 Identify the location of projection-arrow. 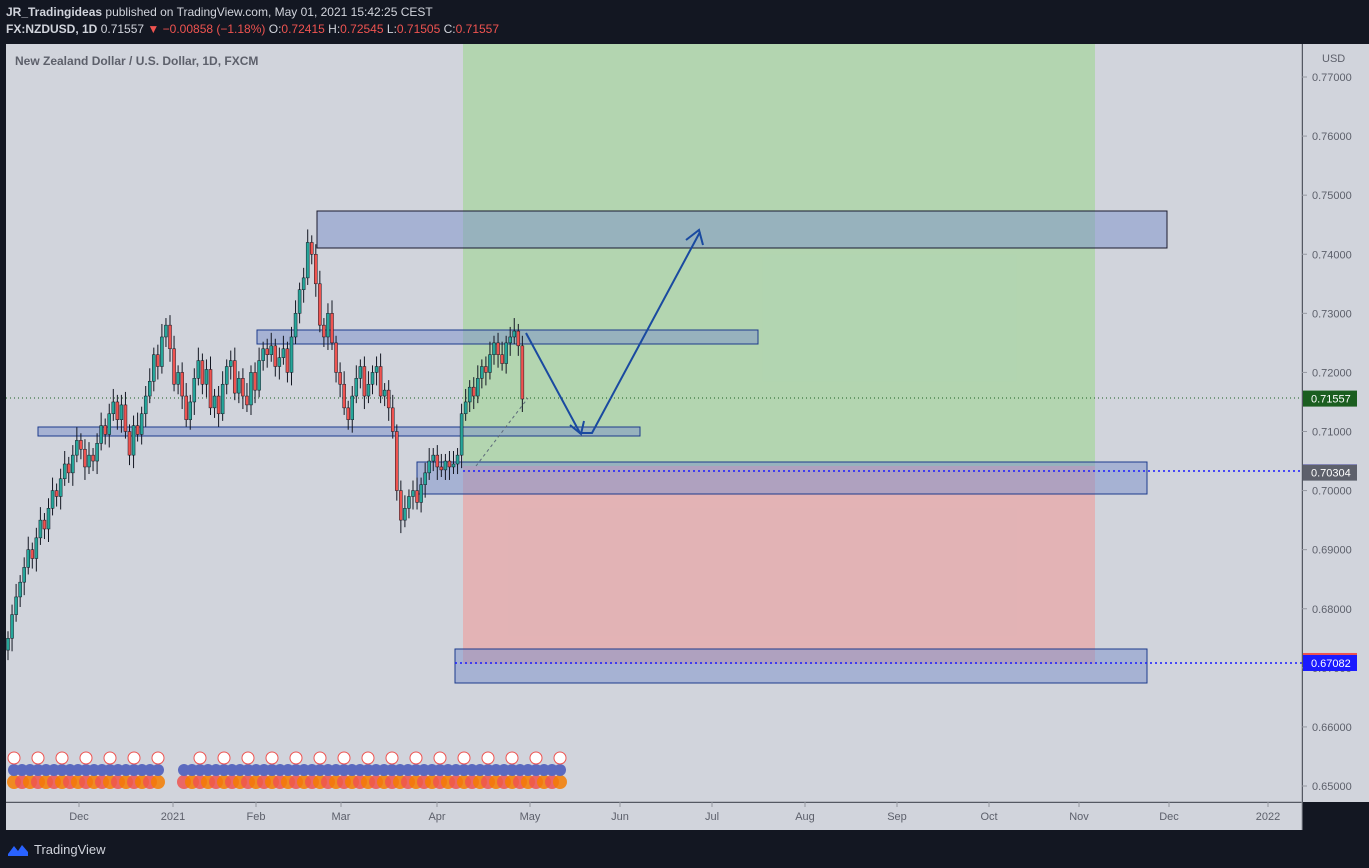
(614, 332).